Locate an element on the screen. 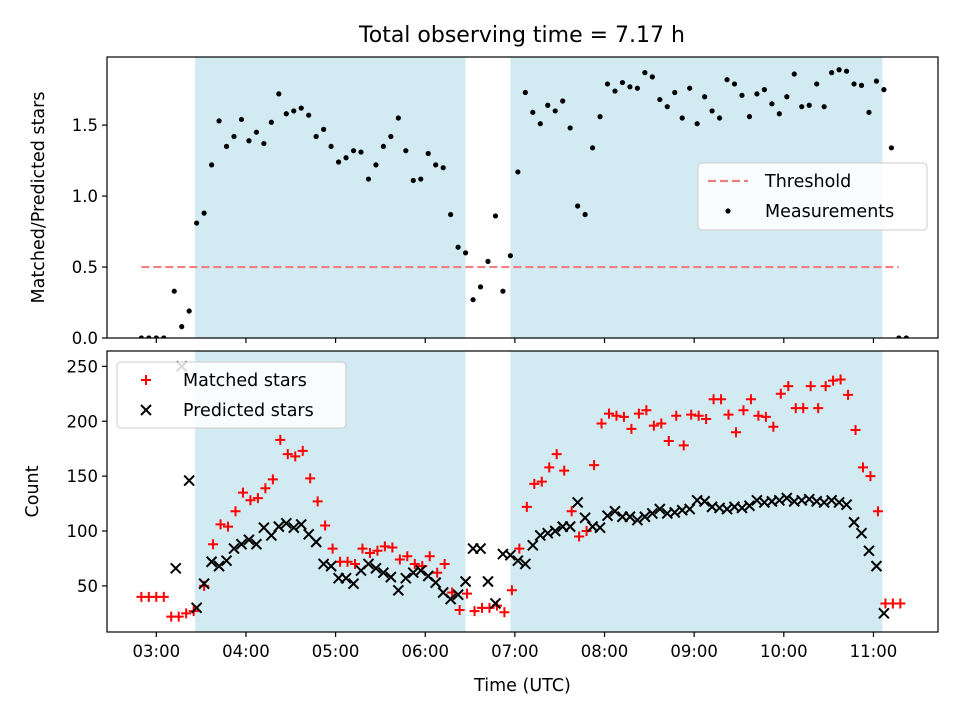  count-xtick-label-1: 04:00 is located at coordinates (246, 651).